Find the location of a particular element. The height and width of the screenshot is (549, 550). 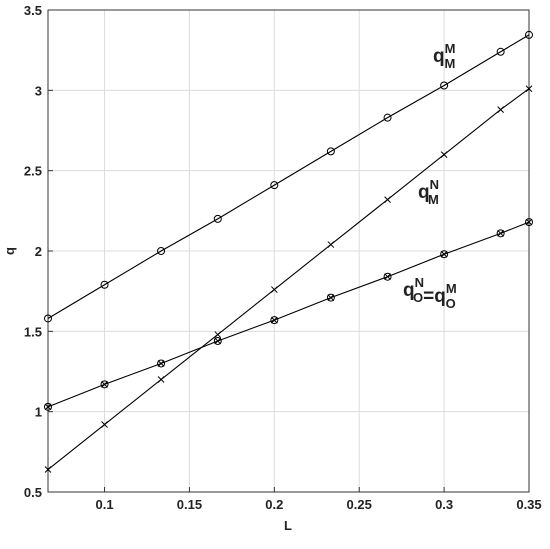

series-label: qN O=qM O is located at coordinates (430, 293).